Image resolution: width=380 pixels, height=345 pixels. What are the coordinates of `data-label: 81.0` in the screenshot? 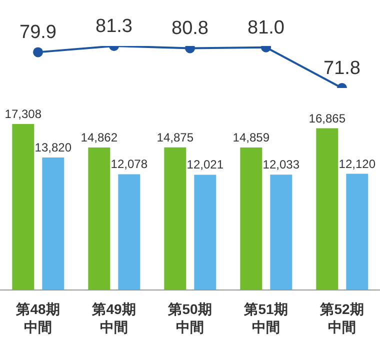 It's located at (266, 27).